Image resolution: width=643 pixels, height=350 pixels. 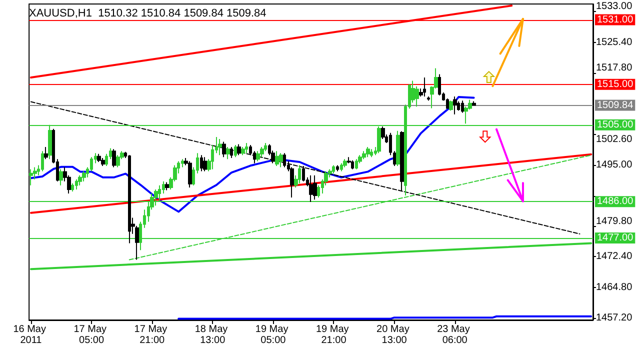 What do you see at coordinates (614, 140) in the screenshot?
I see `y-tick-label: 1502.60` at bounding box center [614, 140].